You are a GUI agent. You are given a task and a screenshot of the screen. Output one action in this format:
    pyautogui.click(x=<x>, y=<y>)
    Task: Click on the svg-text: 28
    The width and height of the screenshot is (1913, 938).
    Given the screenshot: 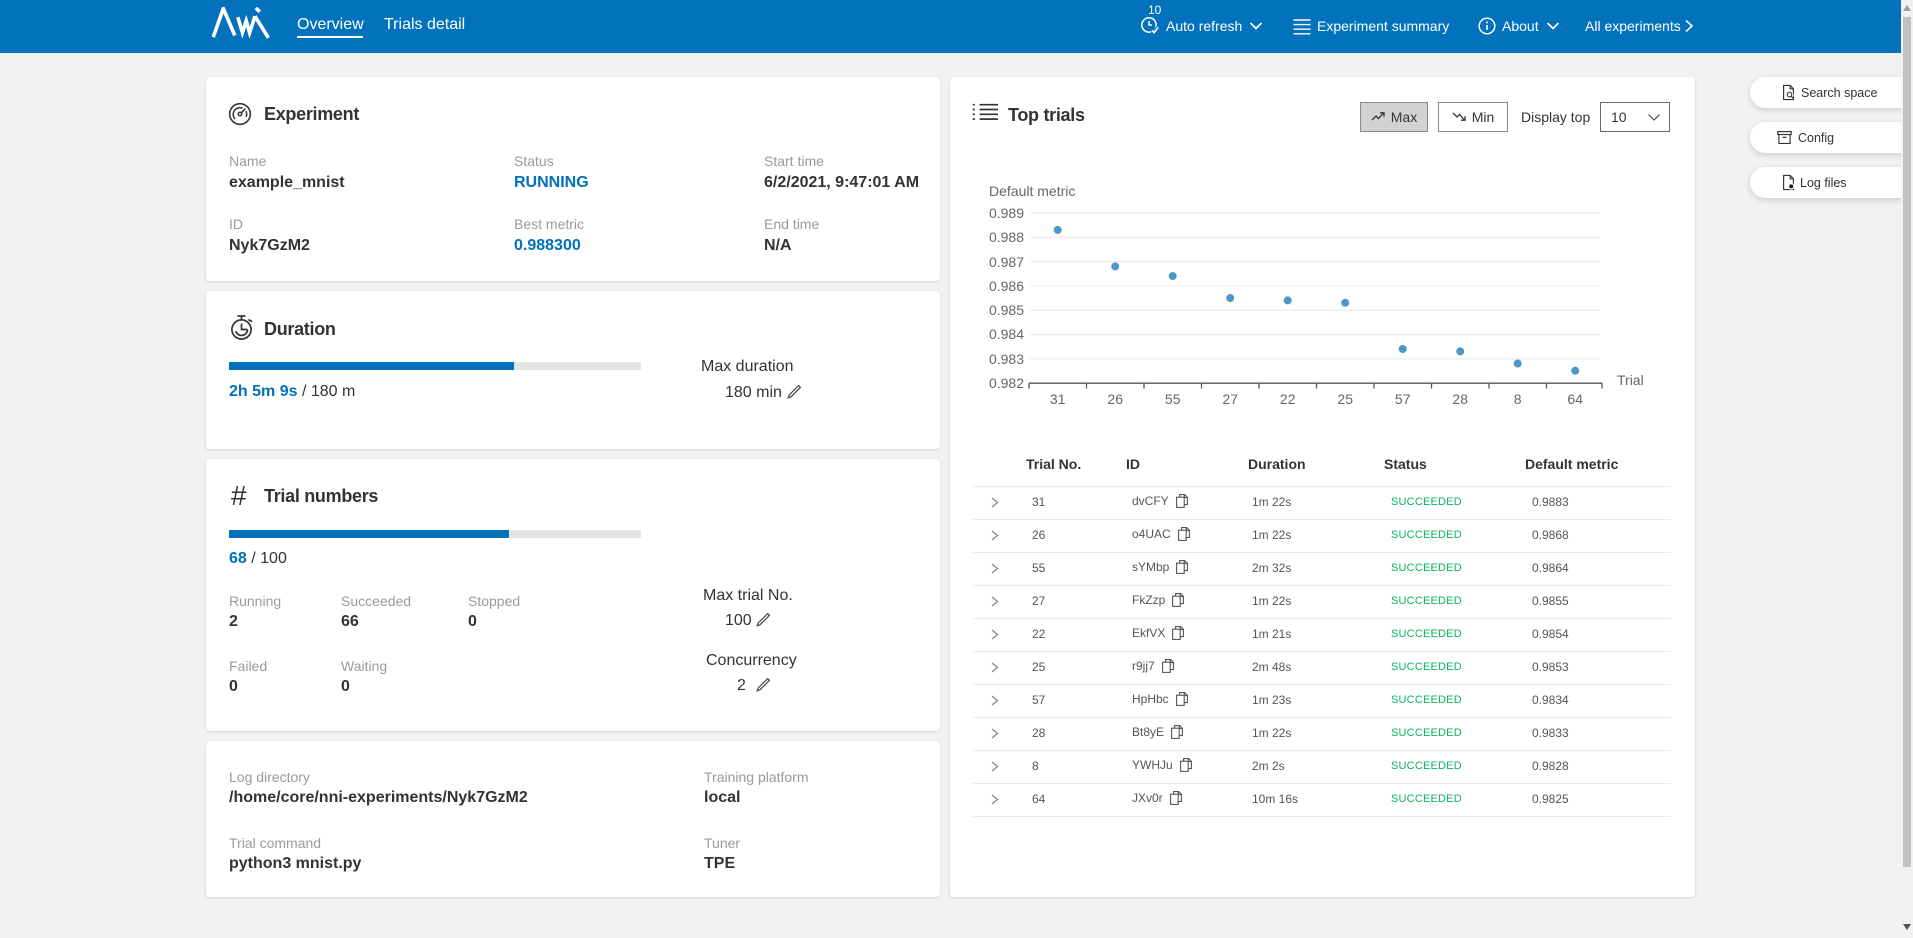 What is the action you would take?
    pyautogui.click(x=1460, y=399)
    